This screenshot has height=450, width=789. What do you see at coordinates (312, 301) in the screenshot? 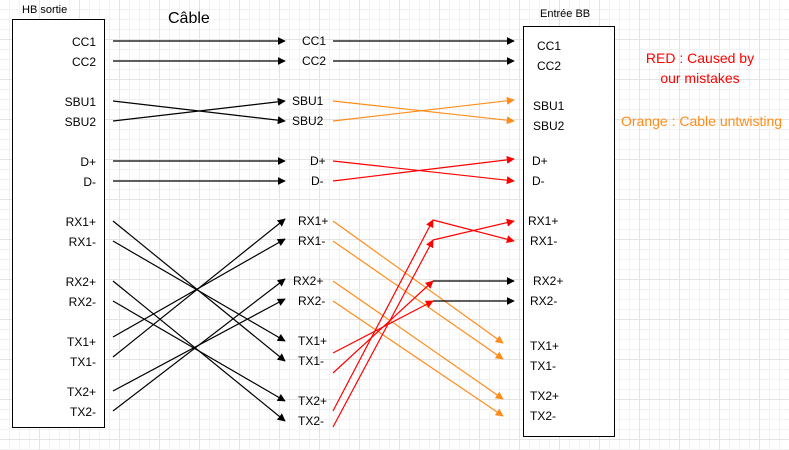
I see `mid-pin-rx2m: RX2-` at bounding box center [312, 301].